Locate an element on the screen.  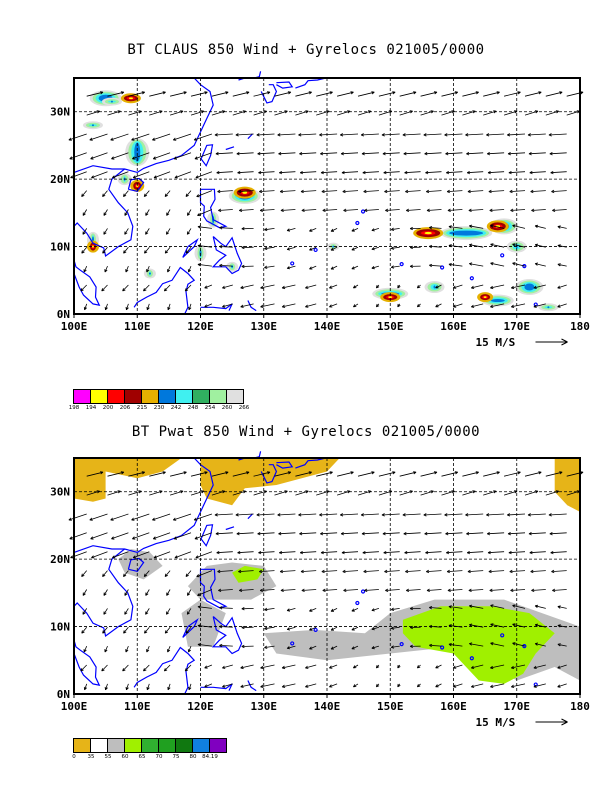
lon-tick-label: 130E is located at coordinates (264, 706).